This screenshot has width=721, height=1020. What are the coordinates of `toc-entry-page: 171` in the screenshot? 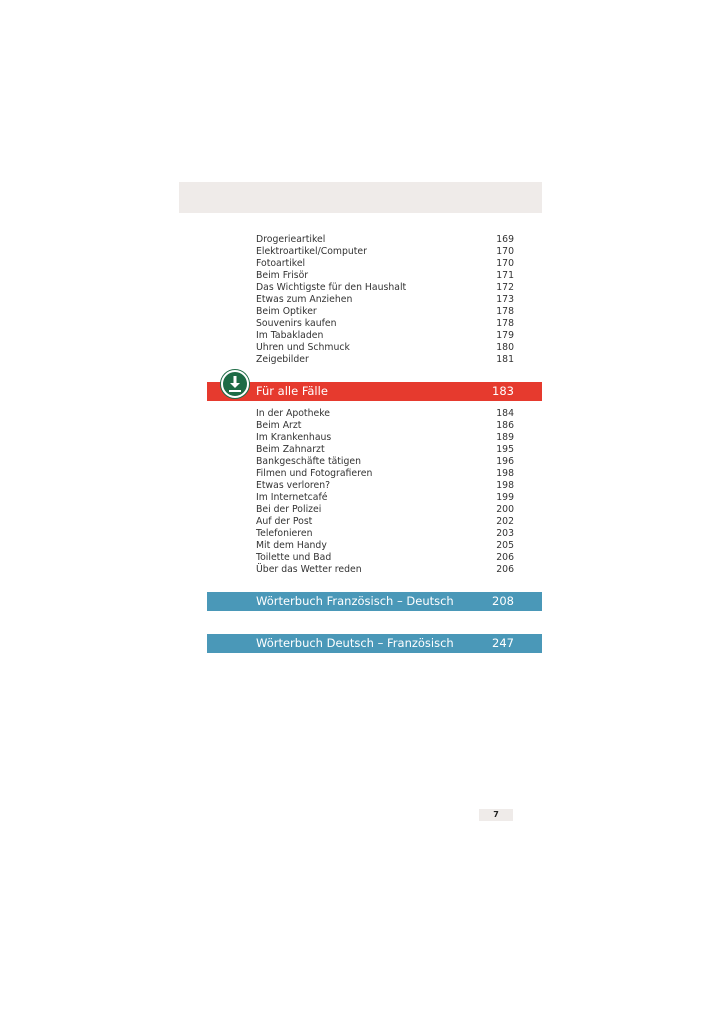 It's located at (505, 275).